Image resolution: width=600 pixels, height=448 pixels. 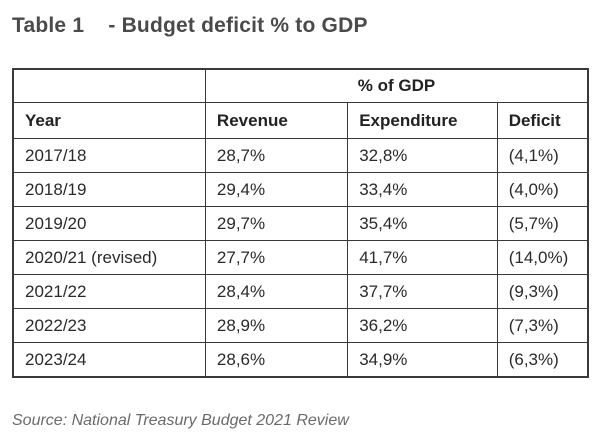 I want to click on column-header-row: Year Revenue Expenditure Deficit, so click(x=300, y=120).